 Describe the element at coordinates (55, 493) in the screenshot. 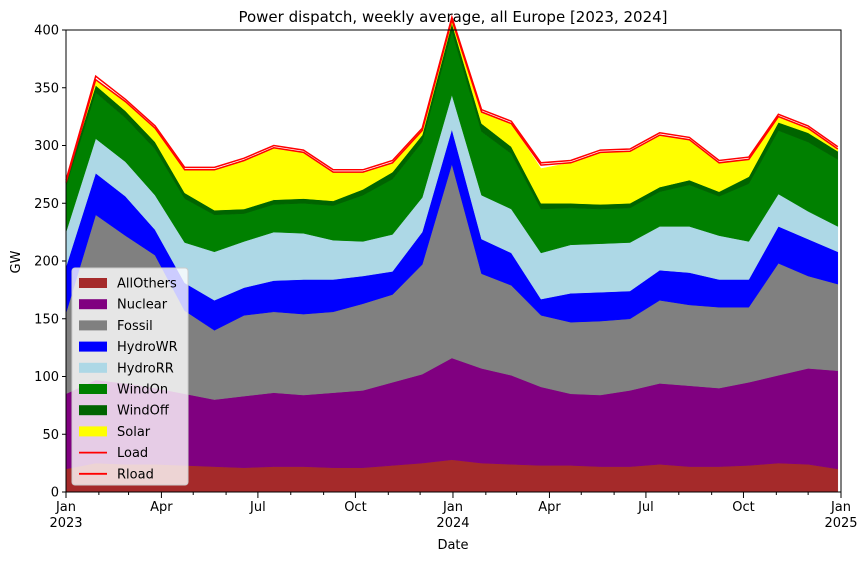

I see `y-tick-label: 0` at that location.